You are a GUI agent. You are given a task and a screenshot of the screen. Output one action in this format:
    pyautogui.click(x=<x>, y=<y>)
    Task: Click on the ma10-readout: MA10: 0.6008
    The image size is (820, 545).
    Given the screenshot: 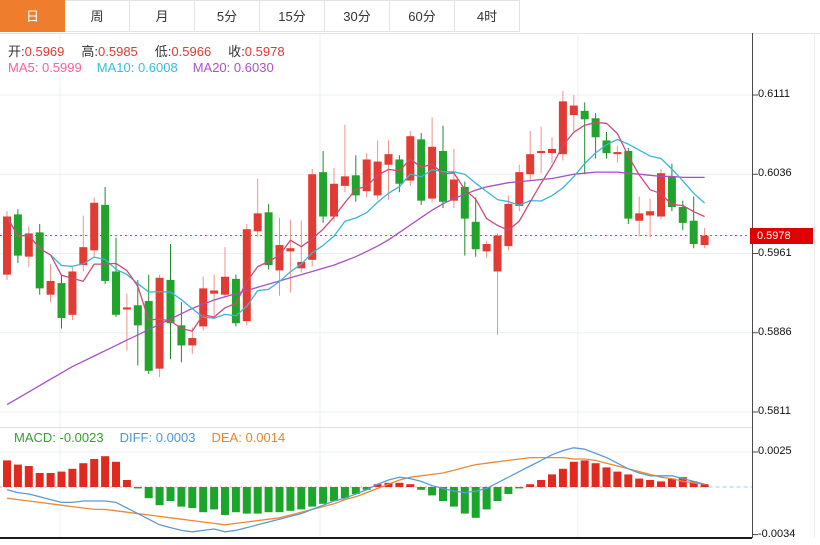 What is the action you would take?
    pyautogui.click(x=137, y=67)
    